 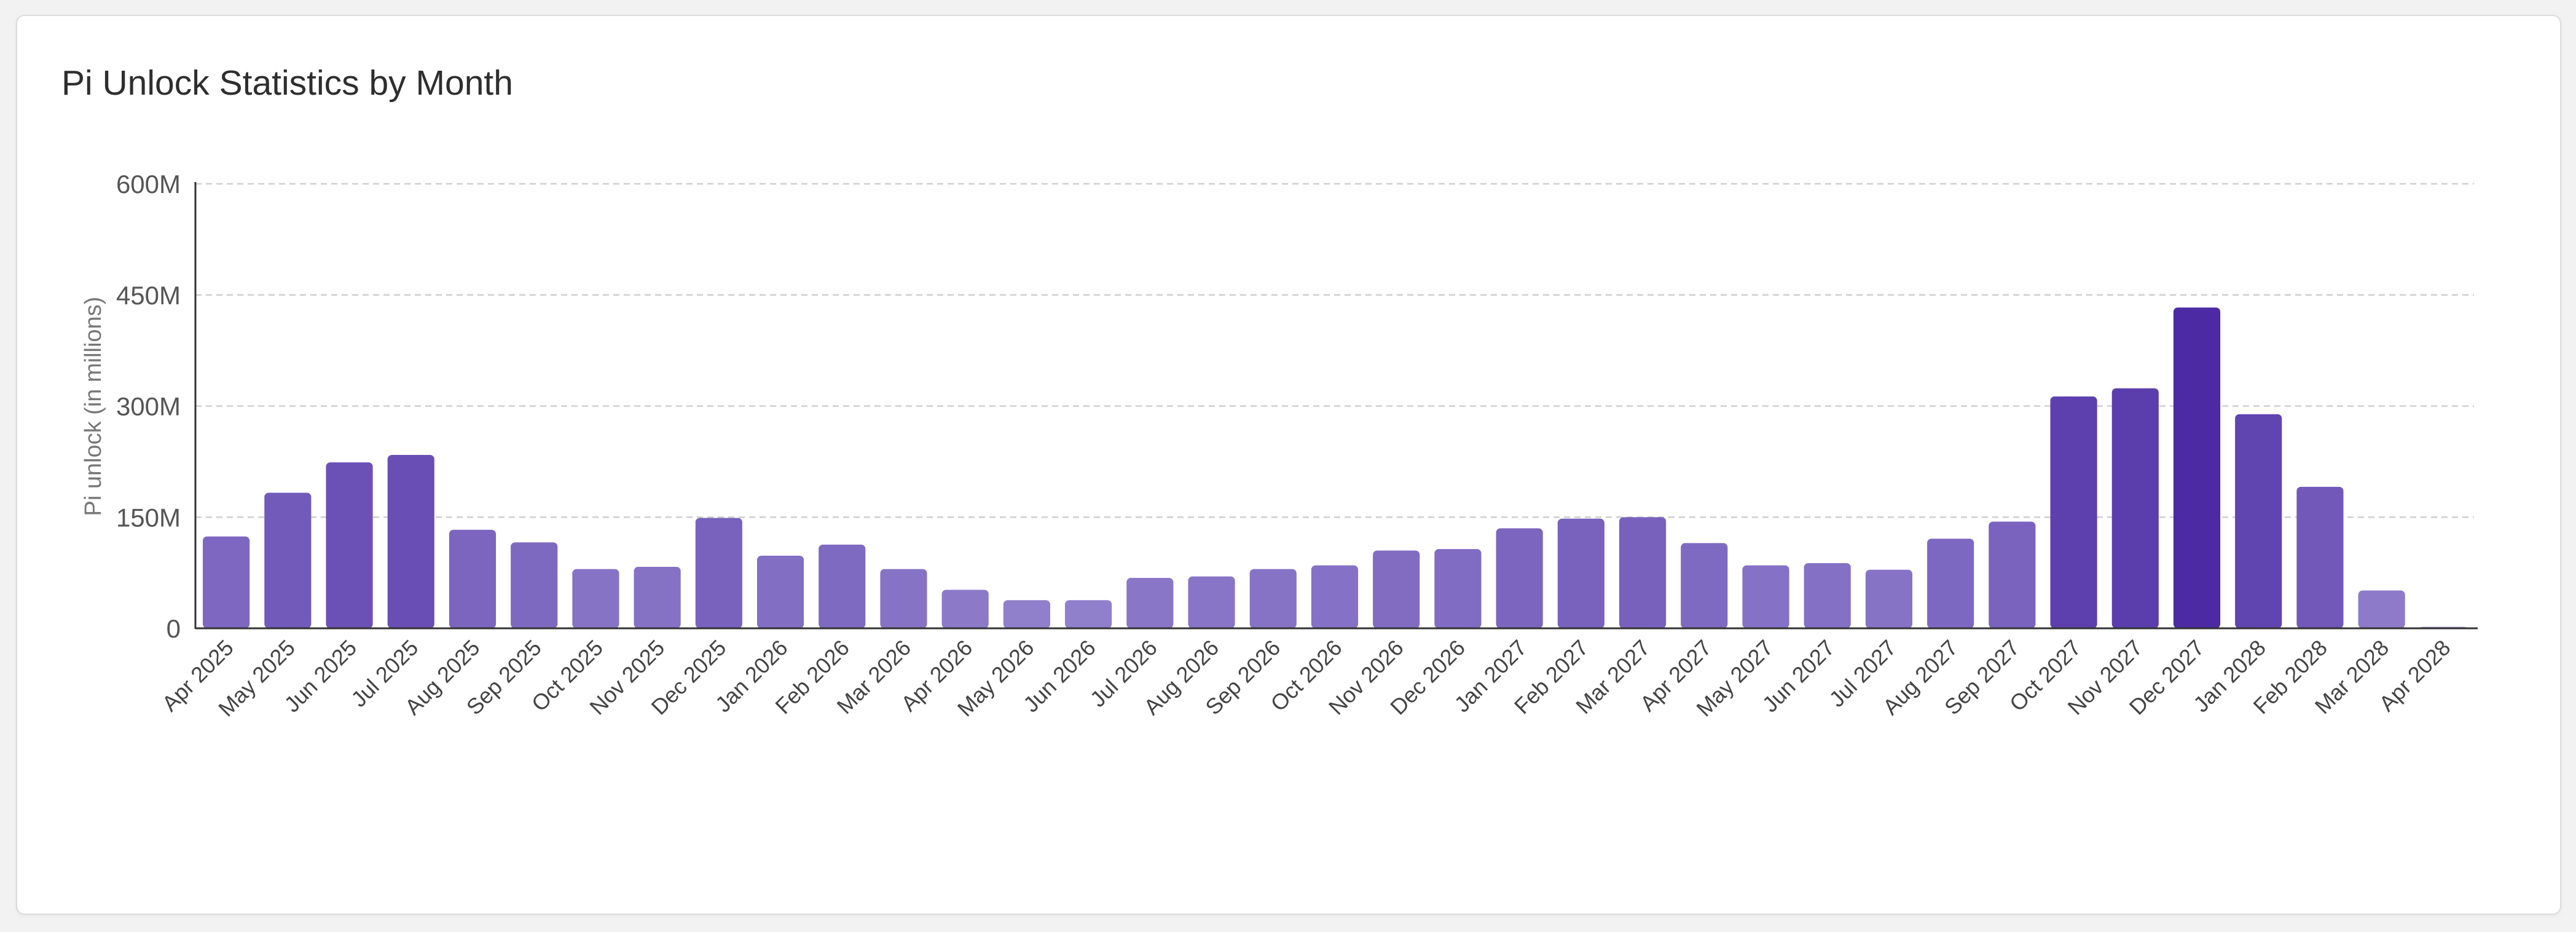 I want to click on y-axis-title: Pi unlock (in millions), so click(x=93, y=406).